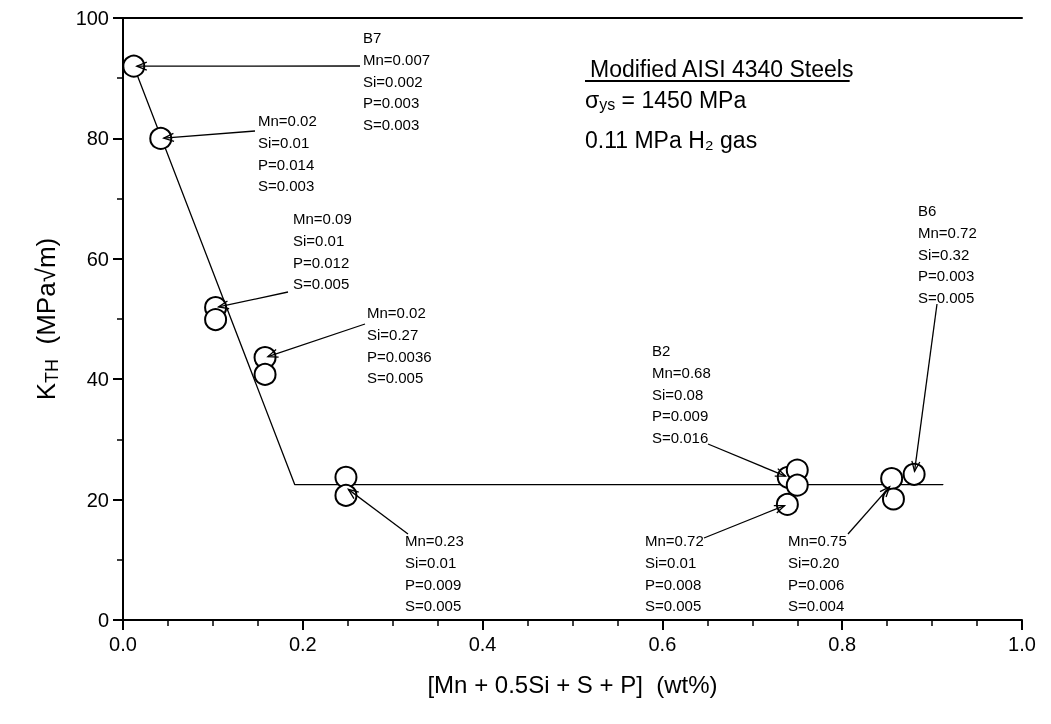  Describe the element at coordinates (817, 573) in the screenshot. I see `annotation: Mn=0.75 Si=0.20 P=0.006 S=0.004` at that location.